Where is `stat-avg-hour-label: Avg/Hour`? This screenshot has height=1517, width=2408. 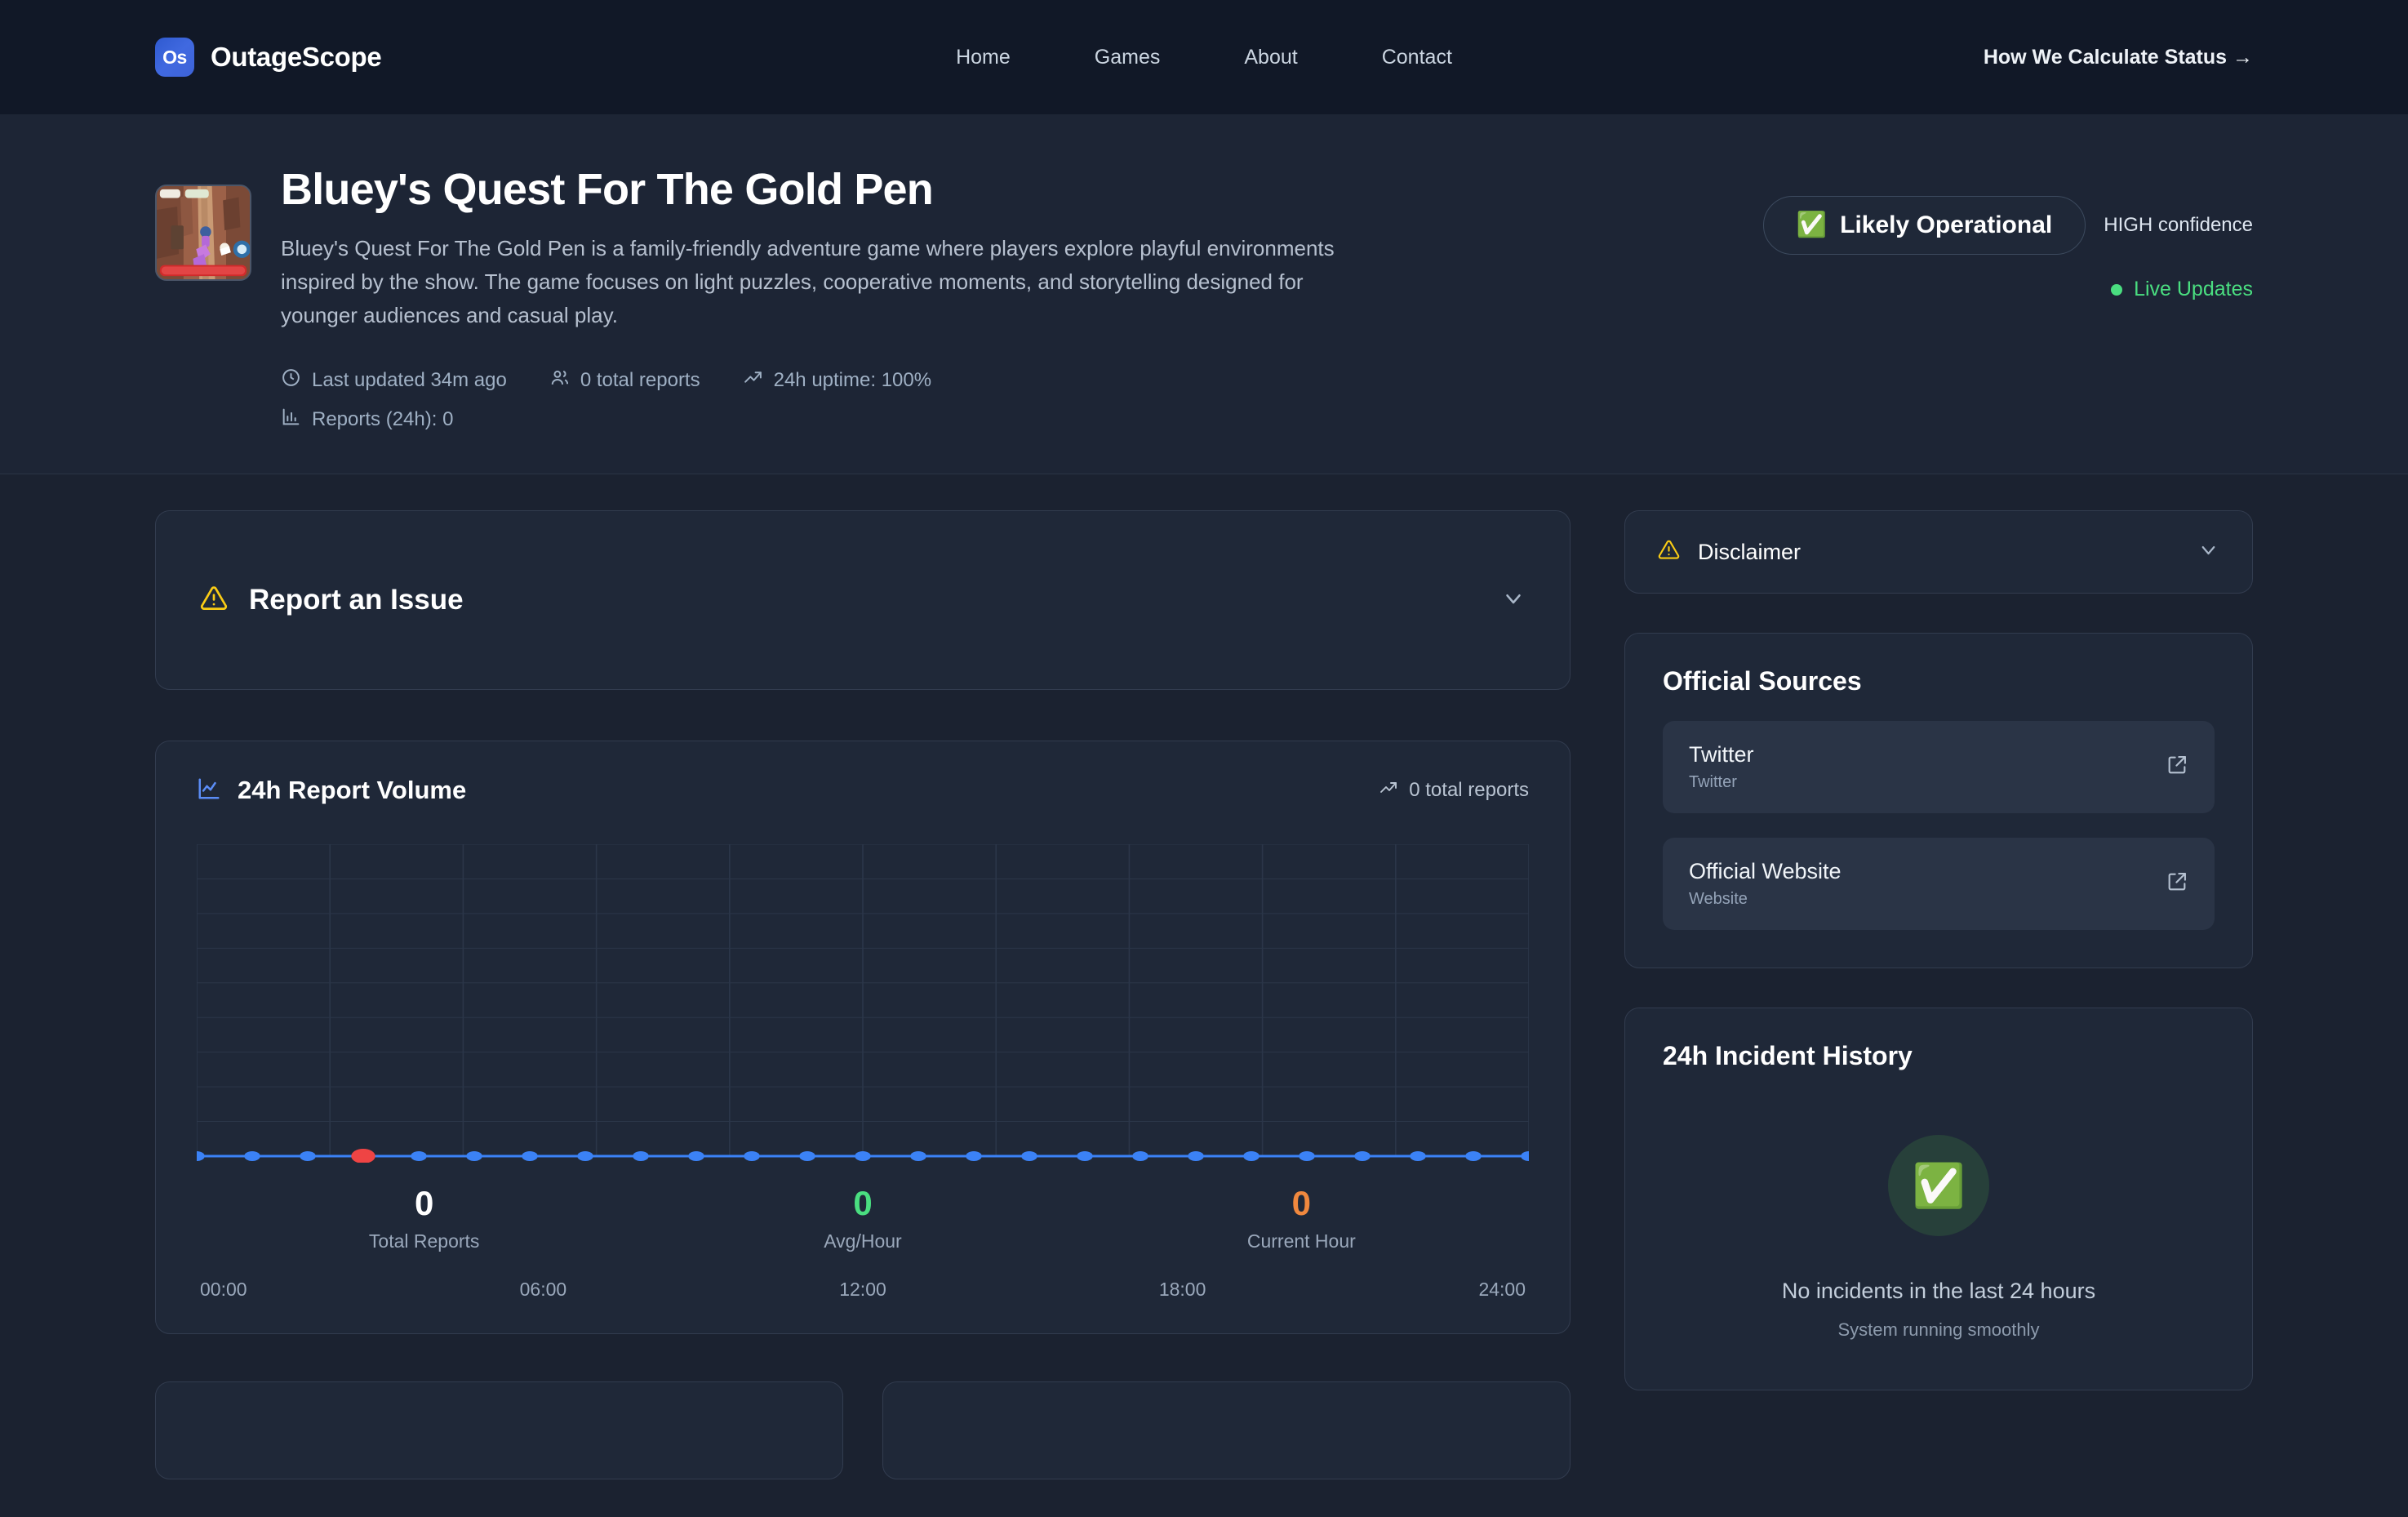 stat-avg-hour-label: Avg/Hour is located at coordinates (863, 1241).